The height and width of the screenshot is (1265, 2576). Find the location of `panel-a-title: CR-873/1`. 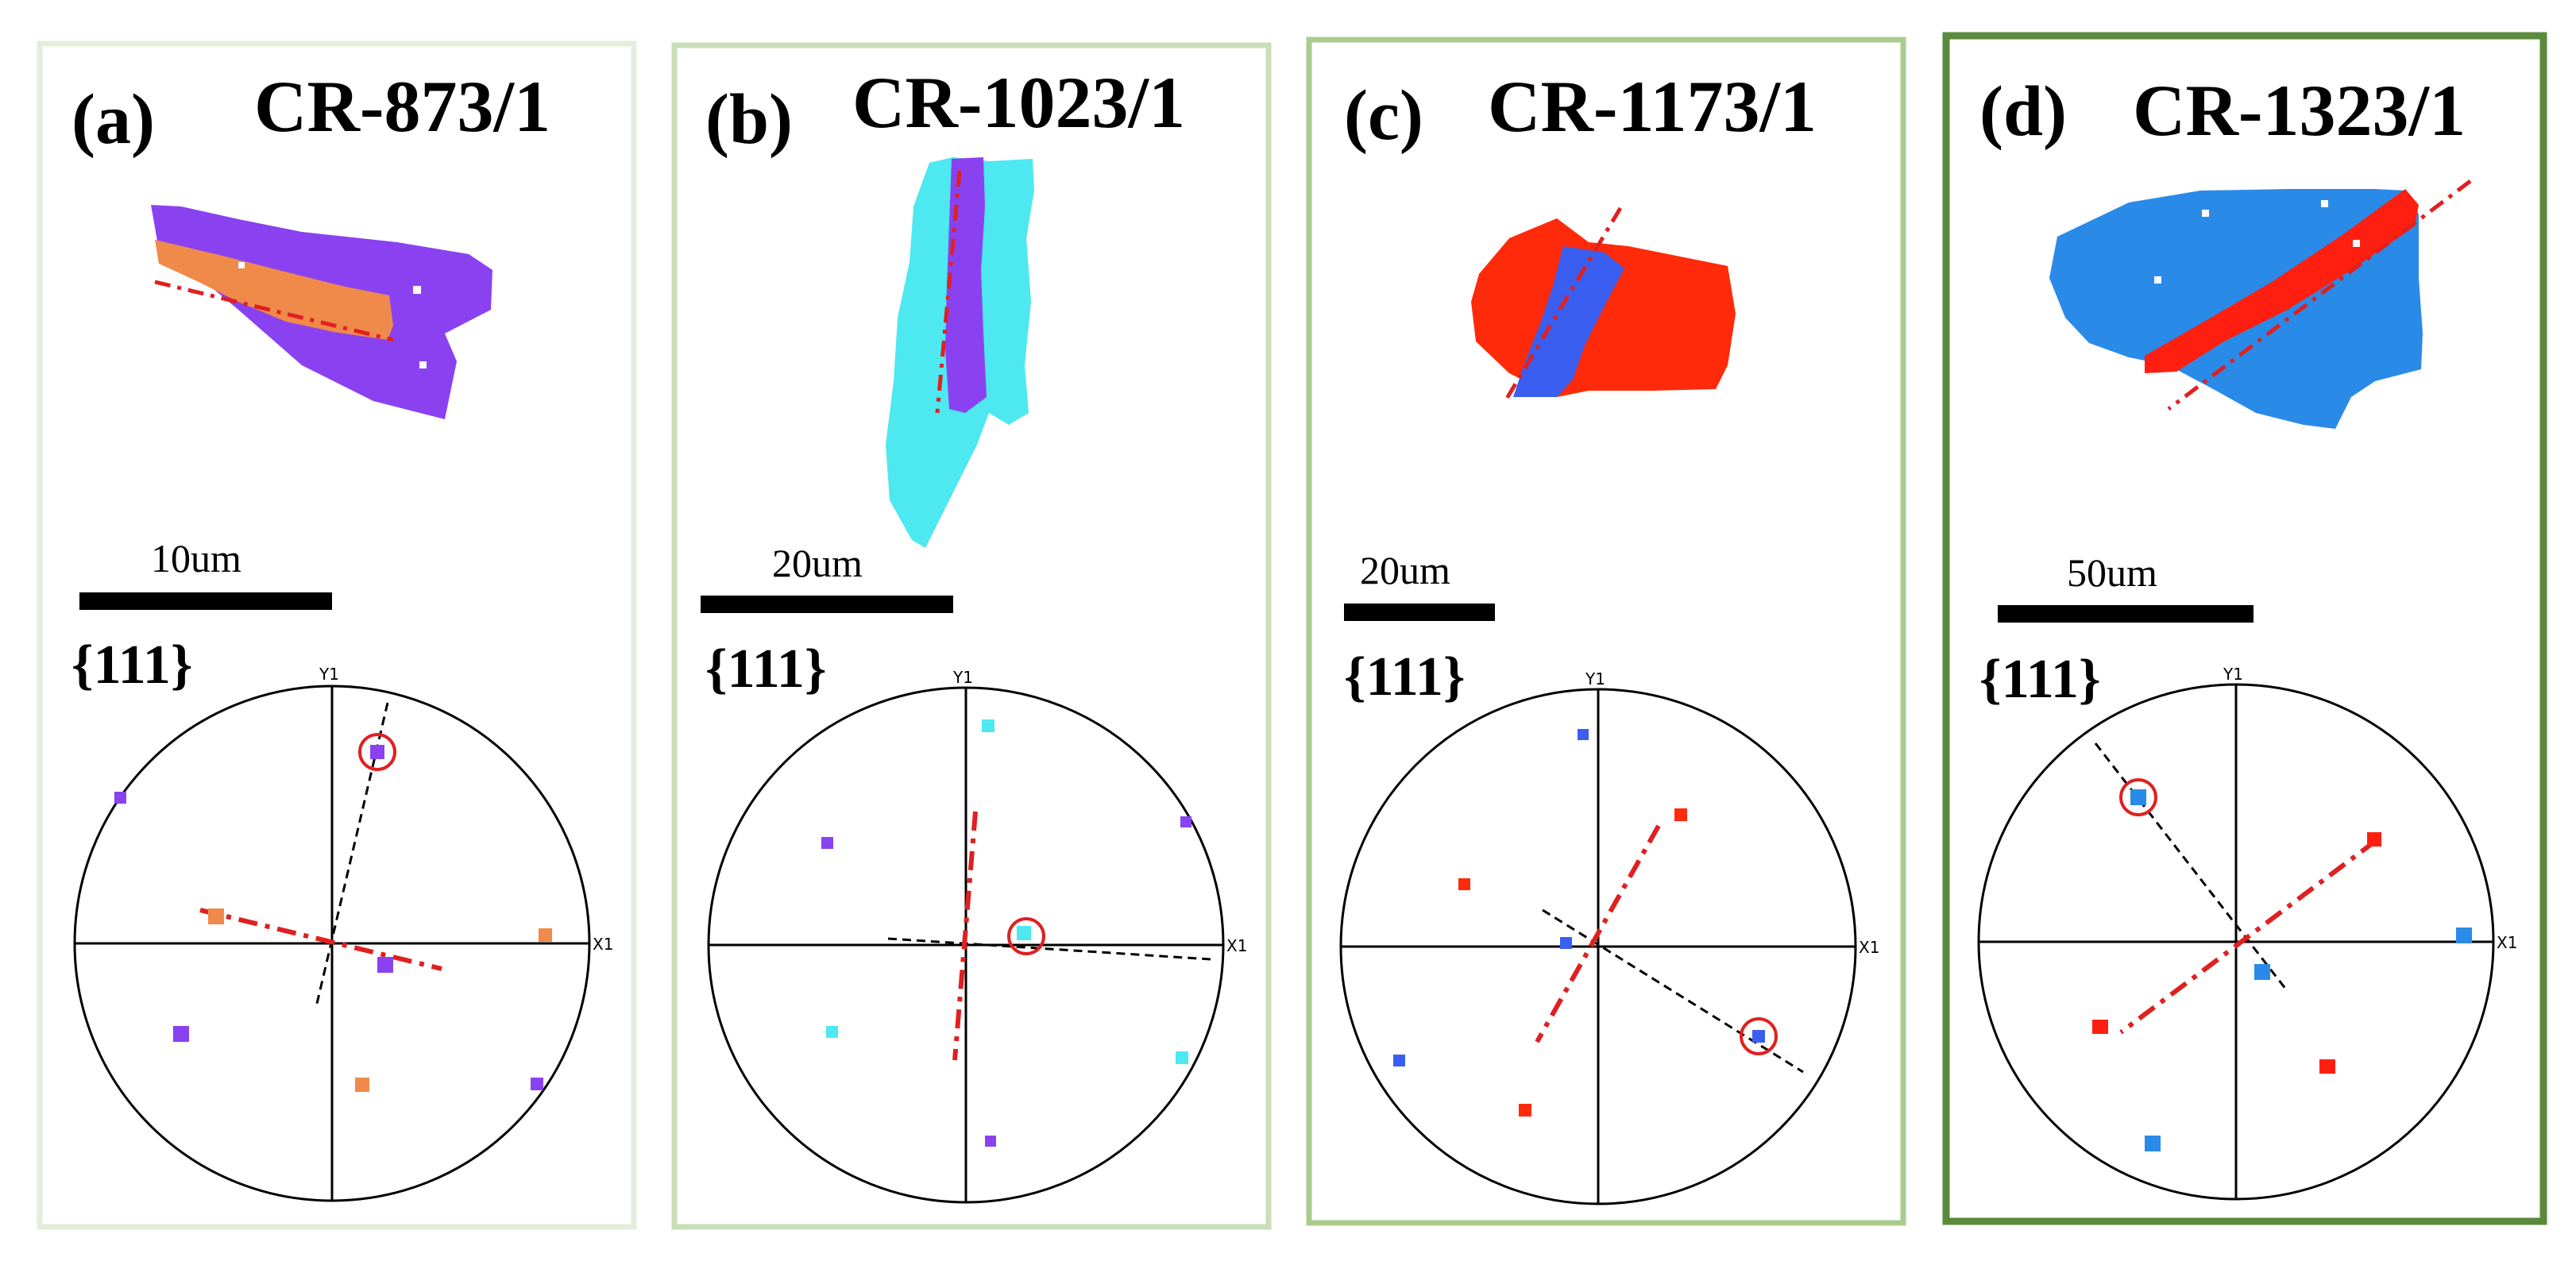

panel-a-title: CR-873/1 is located at coordinates (402, 106).